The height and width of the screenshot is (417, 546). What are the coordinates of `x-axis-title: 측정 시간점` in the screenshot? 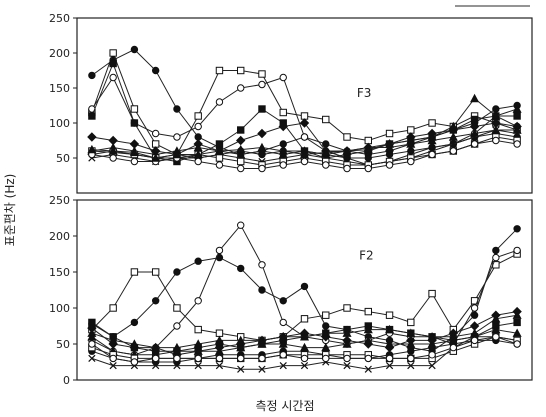 It's located at (284, 406).